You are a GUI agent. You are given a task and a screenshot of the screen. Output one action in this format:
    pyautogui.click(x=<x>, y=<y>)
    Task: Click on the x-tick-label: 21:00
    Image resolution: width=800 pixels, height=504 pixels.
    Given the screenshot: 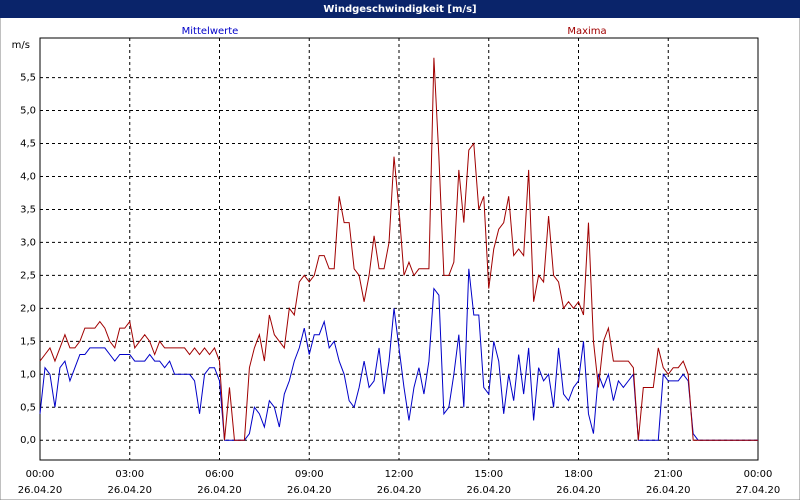 What is the action you would take?
    pyautogui.click(x=668, y=474)
    